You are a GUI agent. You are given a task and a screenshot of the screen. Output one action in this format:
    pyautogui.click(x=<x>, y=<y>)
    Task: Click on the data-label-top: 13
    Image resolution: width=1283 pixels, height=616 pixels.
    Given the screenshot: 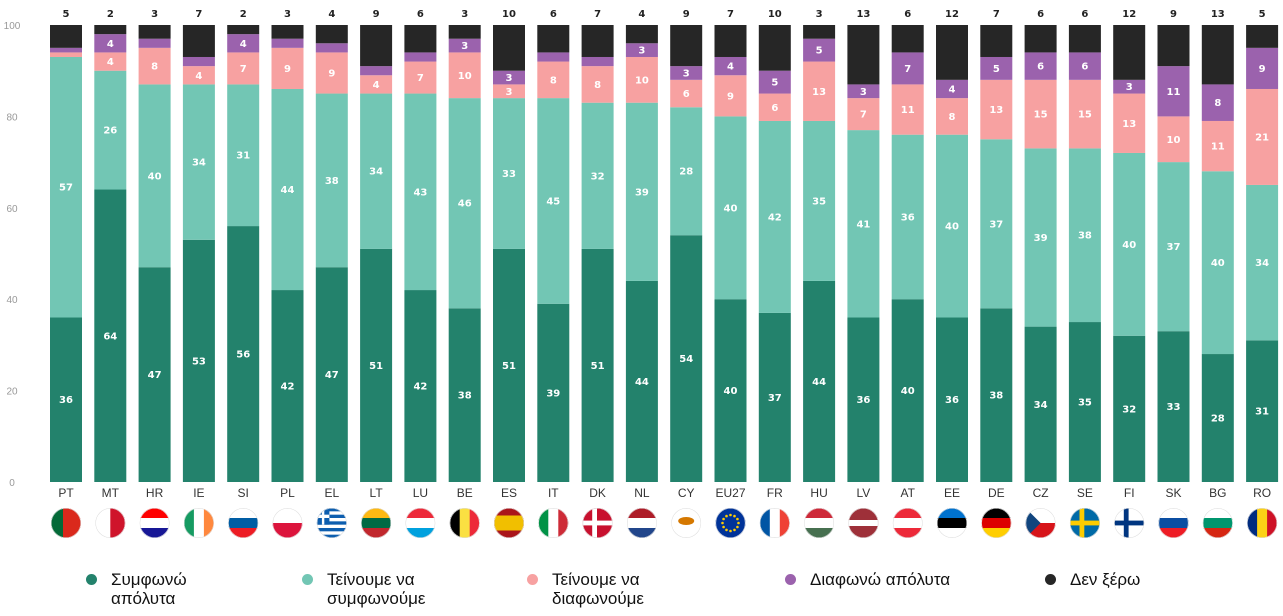 What is the action you would take?
    pyautogui.click(x=1218, y=14)
    